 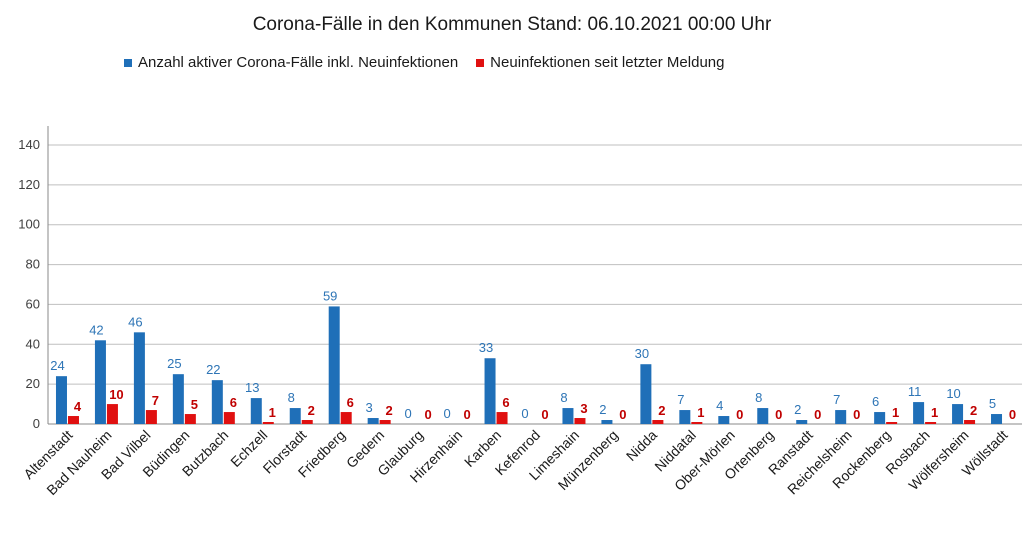 What do you see at coordinates (607, 62) in the screenshot?
I see `legend-label-new: Neuinfektionen seit letzter Meldung` at bounding box center [607, 62].